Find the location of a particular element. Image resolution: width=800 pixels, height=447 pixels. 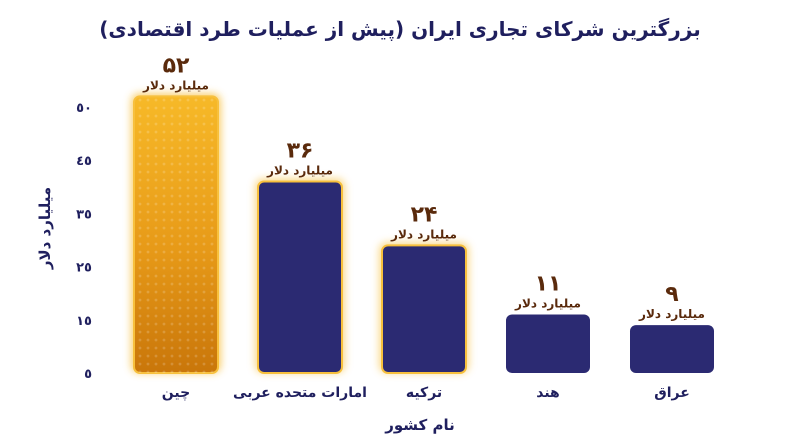

category-label: هند is located at coordinates (548, 393).